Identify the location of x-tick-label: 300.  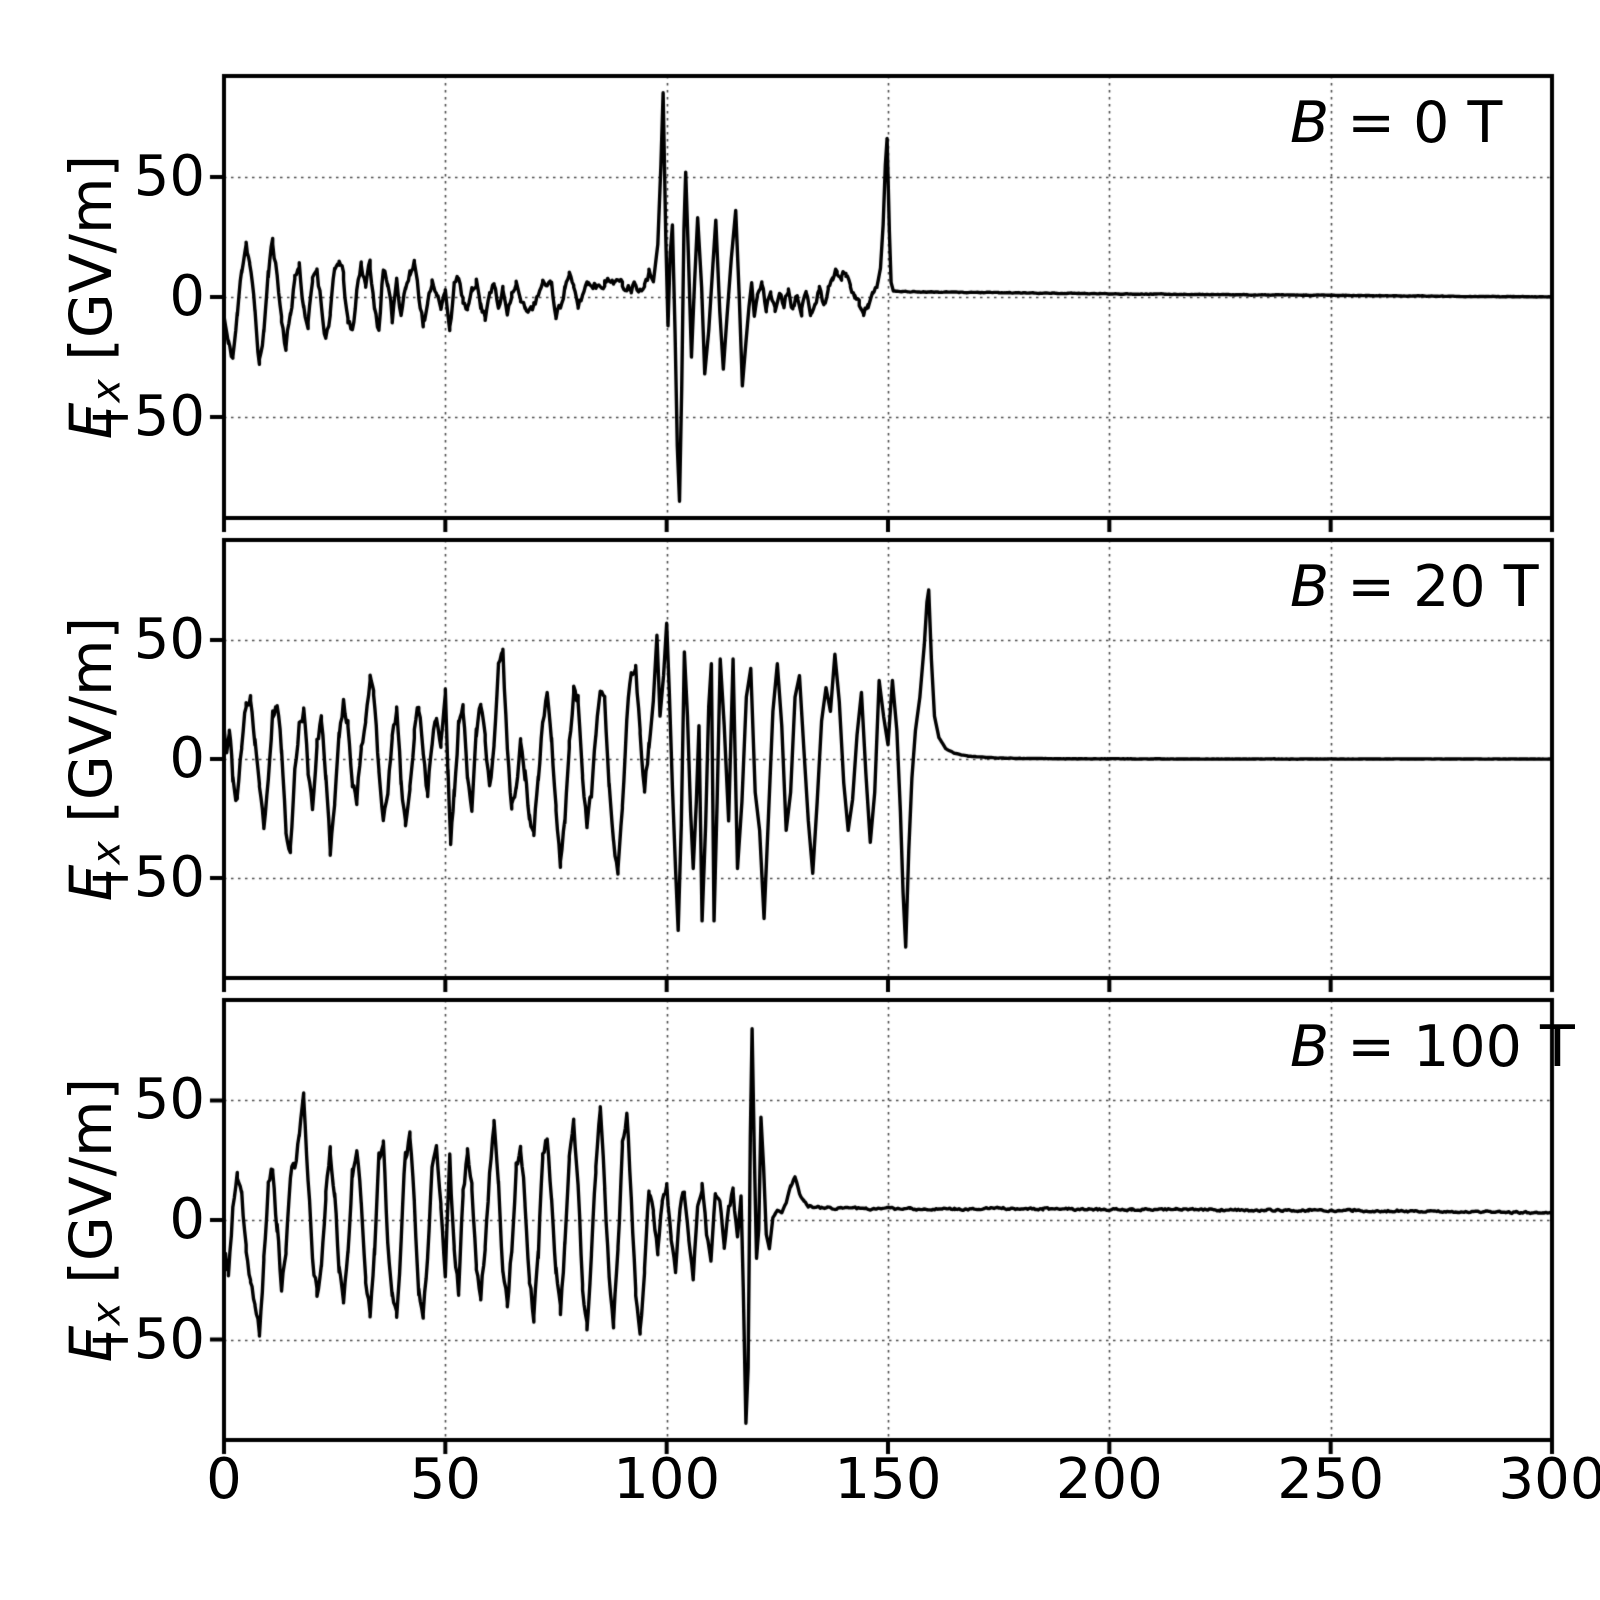
(1549, 1479).